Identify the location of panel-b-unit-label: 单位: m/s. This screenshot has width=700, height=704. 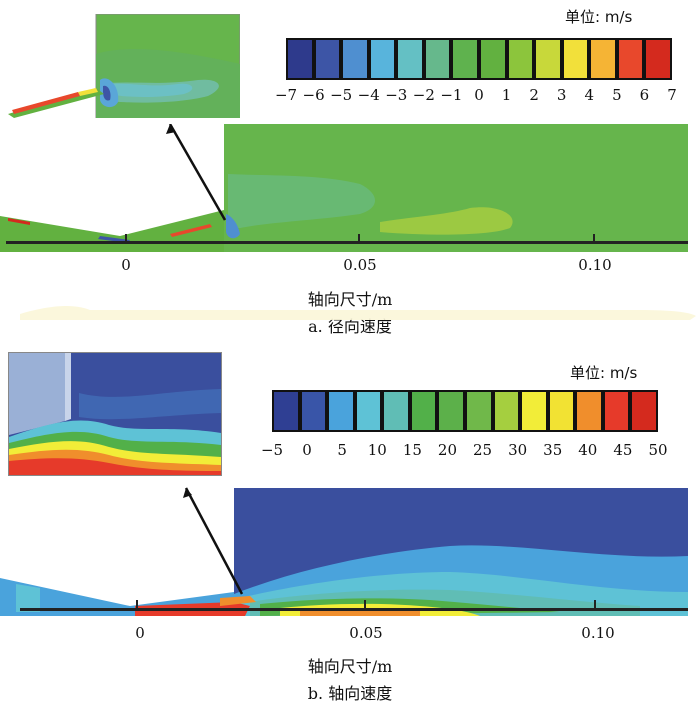
(604, 373).